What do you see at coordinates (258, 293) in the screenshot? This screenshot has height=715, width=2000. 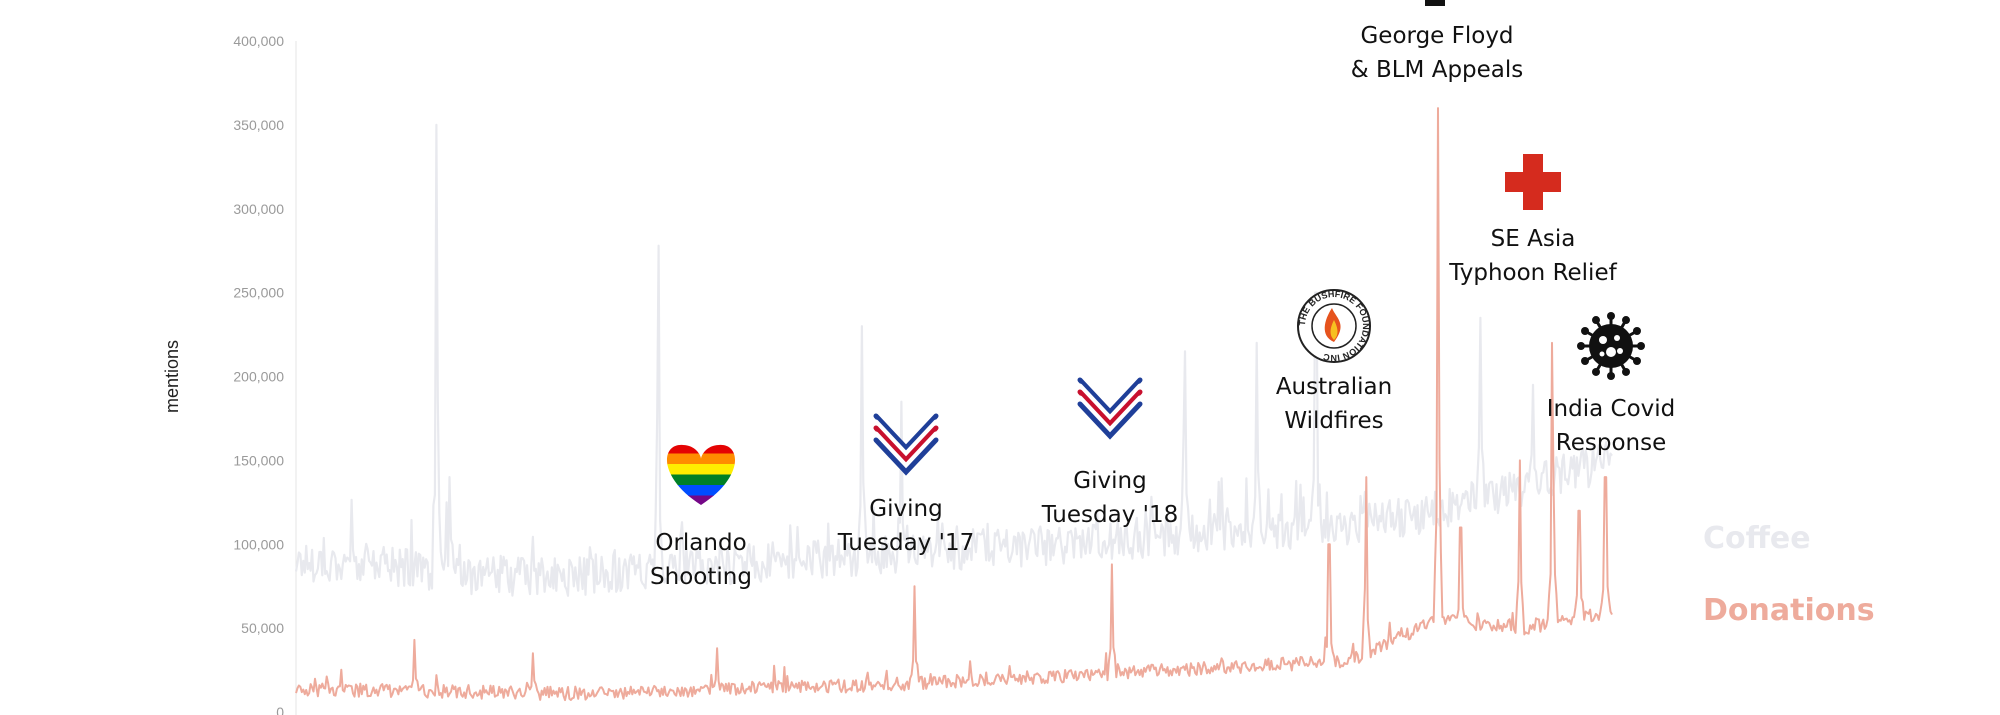 I see `y-tick-label: 250,000` at bounding box center [258, 293].